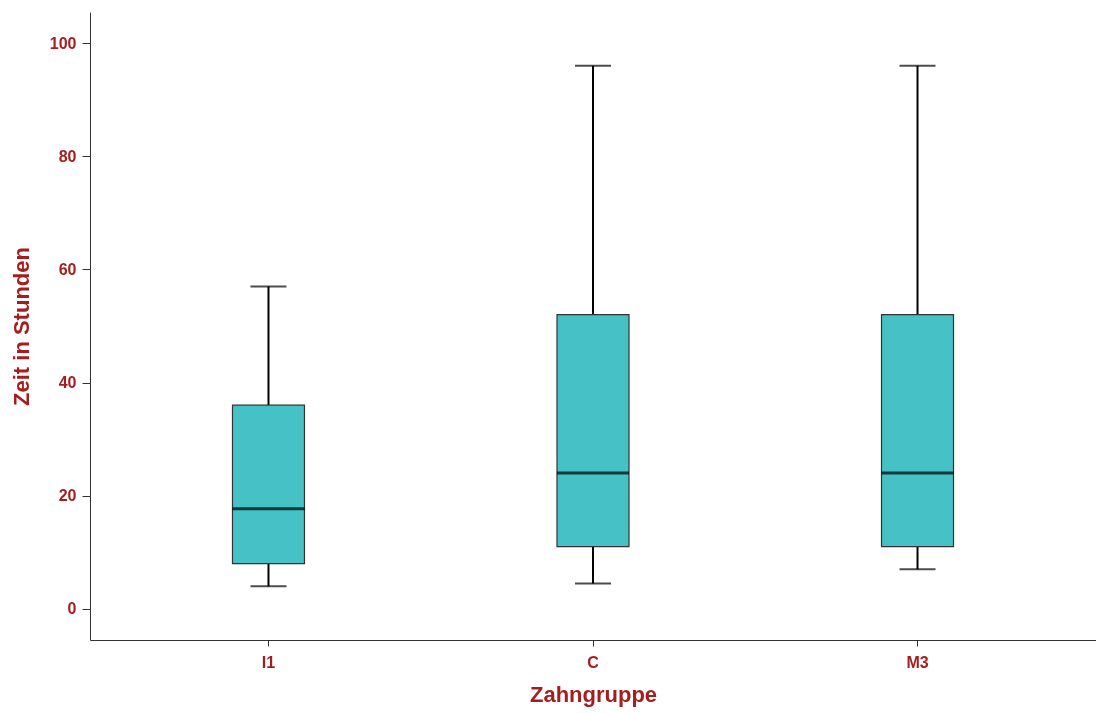  What do you see at coordinates (593, 694) in the screenshot?
I see `x-axis-title: Zahngruppe` at bounding box center [593, 694].